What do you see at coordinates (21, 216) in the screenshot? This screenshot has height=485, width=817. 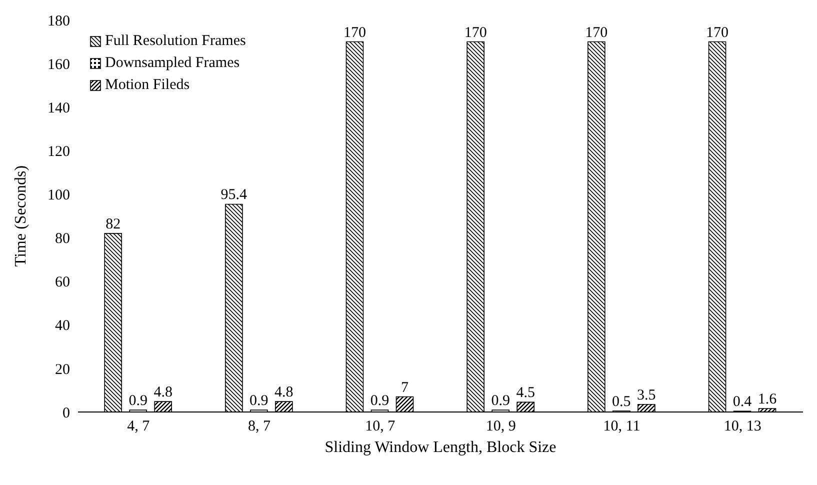 I see `y-axis-title: Time (Seconds)` at bounding box center [21, 216].